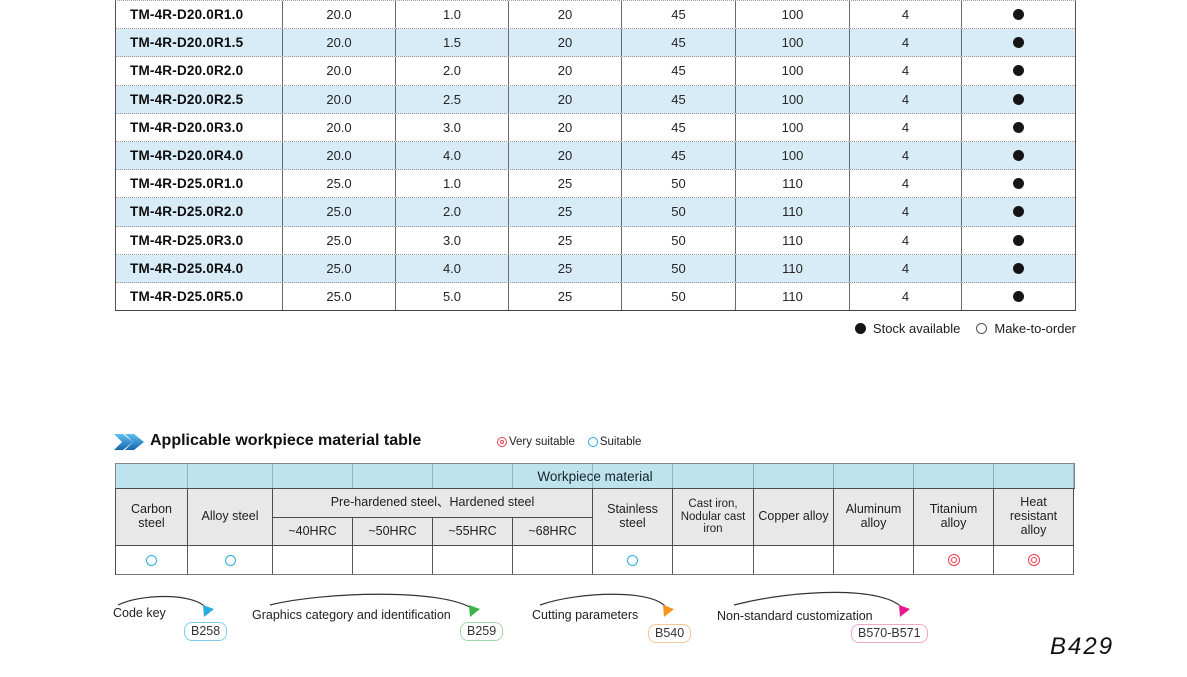  What do you see at coordinates (199, 268) in the screenshot?
I see `model-cell: TM-4R-D25.0R4.0` at bounding box center [199, 268].